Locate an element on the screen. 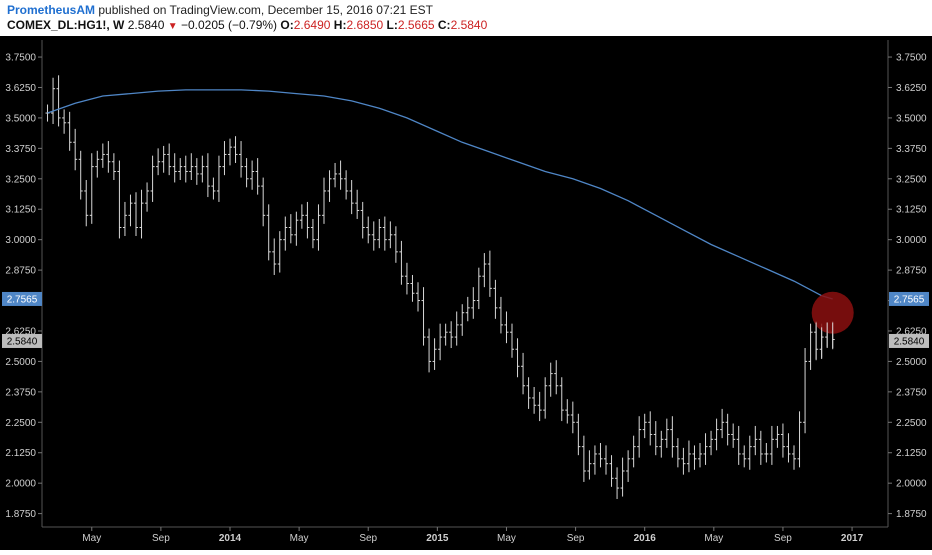 This screenshot has height=555, width=932. y-tick-label-left: 3.7500 is located at coordinates (20, 58).